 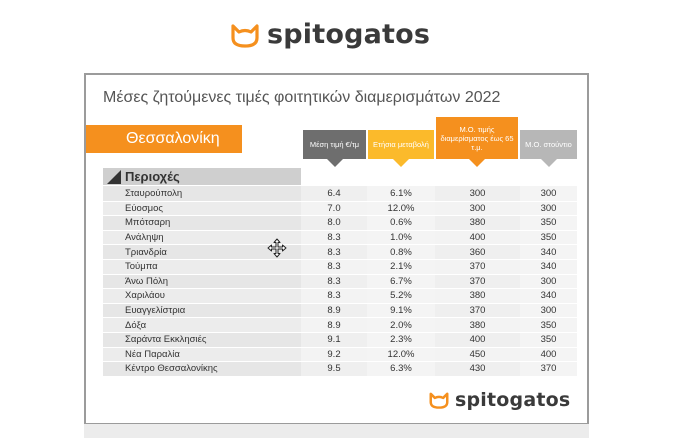 I want to click on change-cell: 1.0%, so click(x=401, y=237).